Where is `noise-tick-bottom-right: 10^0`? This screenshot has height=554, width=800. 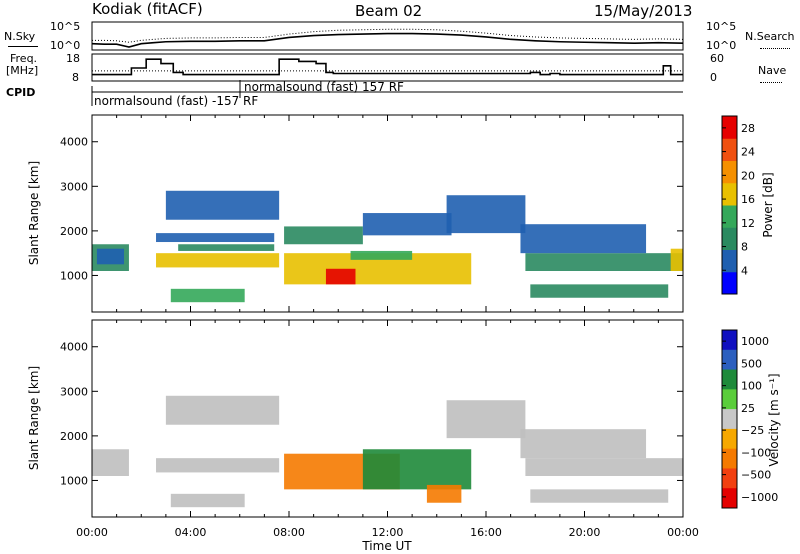
noise-tick-bottom-right: 10^0 is located at coordinates (721, 45).